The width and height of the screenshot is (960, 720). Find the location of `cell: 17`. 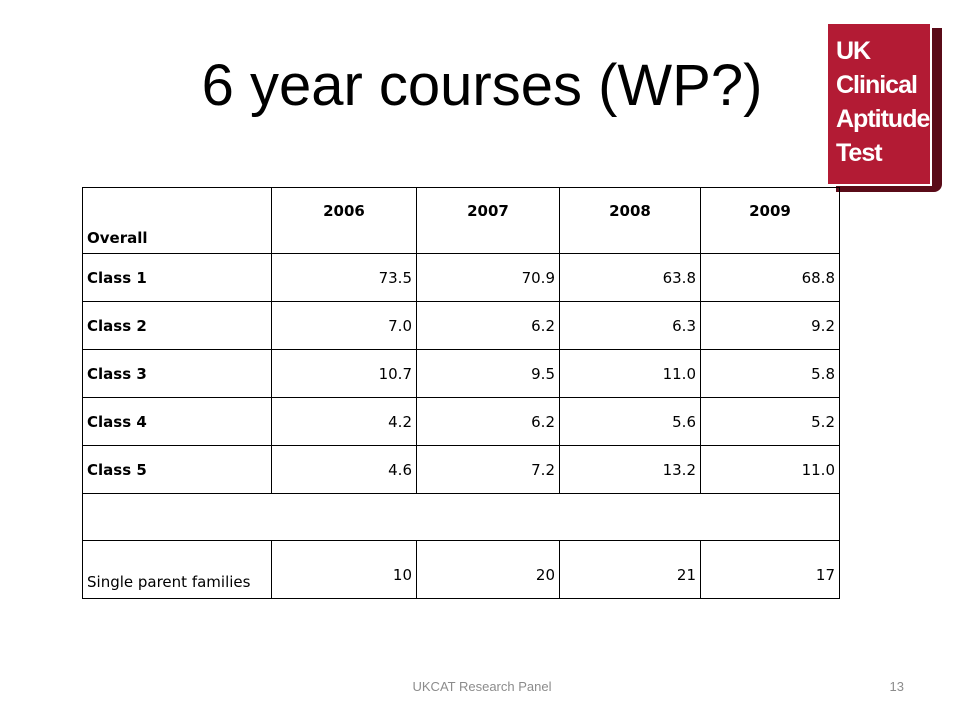

cell: 17 is located at coordinates (770, 569).